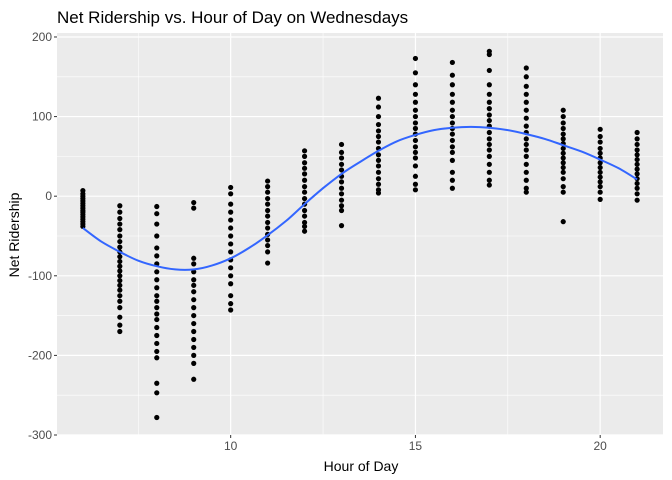  I want to click on x-tick-label: 20, so click(601, 446).